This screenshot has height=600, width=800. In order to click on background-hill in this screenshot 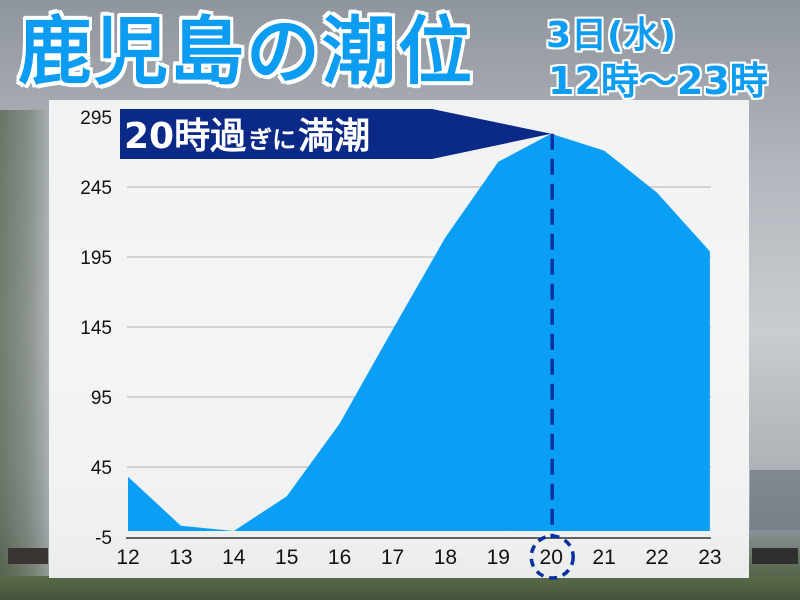, I will do `click(775, 500)`.